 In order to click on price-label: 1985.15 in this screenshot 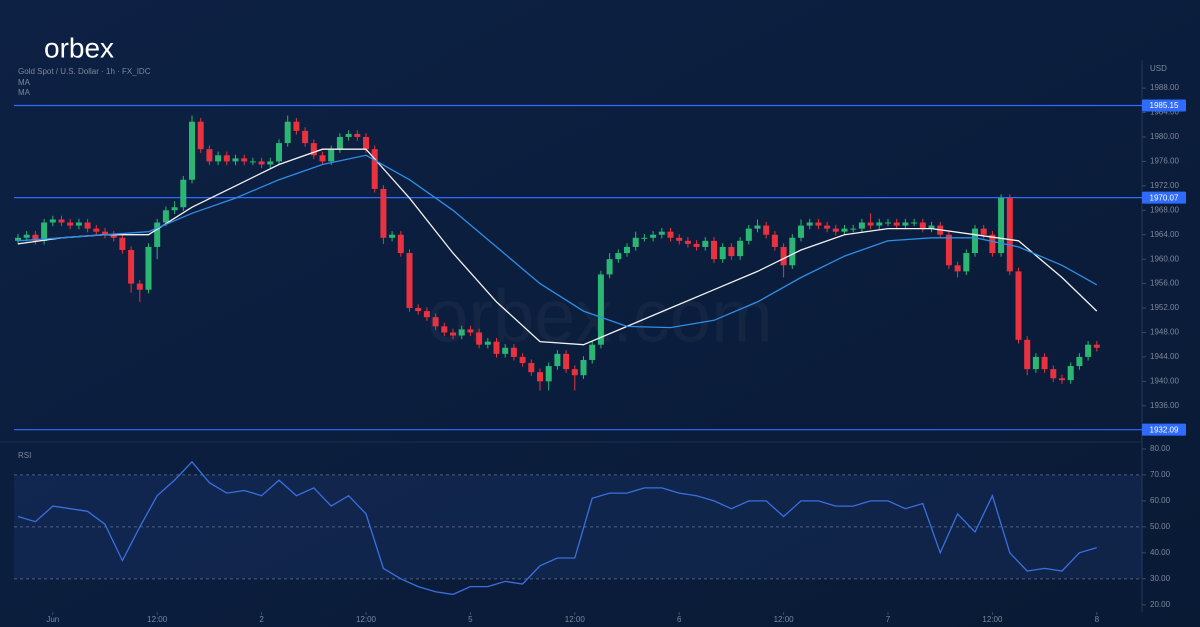, I will do `click(1164, 105)`.